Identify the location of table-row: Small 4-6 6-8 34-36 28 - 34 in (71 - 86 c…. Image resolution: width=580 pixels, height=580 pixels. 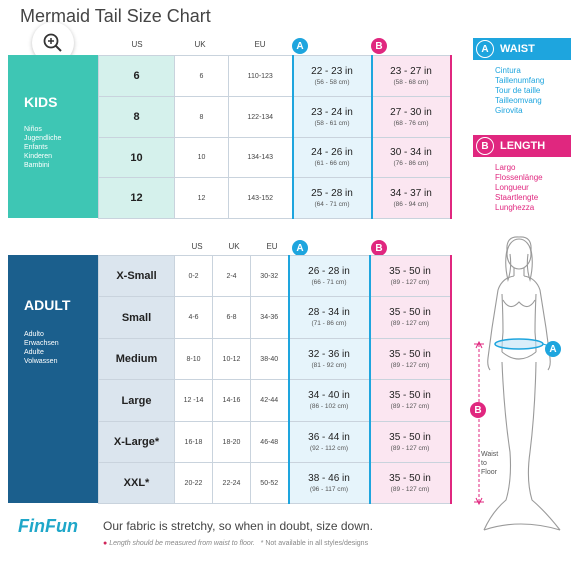
(275, 317).